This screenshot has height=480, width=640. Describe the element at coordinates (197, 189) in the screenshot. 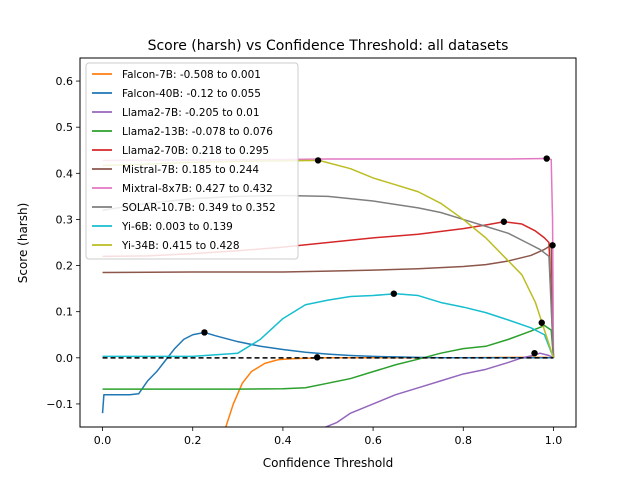

I see `legend-label-6: Mixtral-8x7B: 0.427 to 0.432` at that location.